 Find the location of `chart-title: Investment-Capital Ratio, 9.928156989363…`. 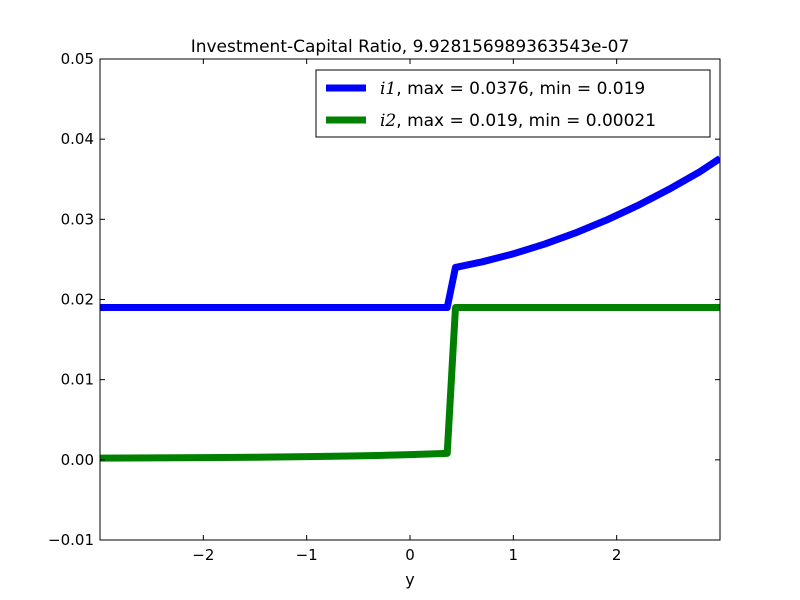

chart-title: Investment-Capital Ratio, 9.928156989363… is located at coordinates (410, 47).